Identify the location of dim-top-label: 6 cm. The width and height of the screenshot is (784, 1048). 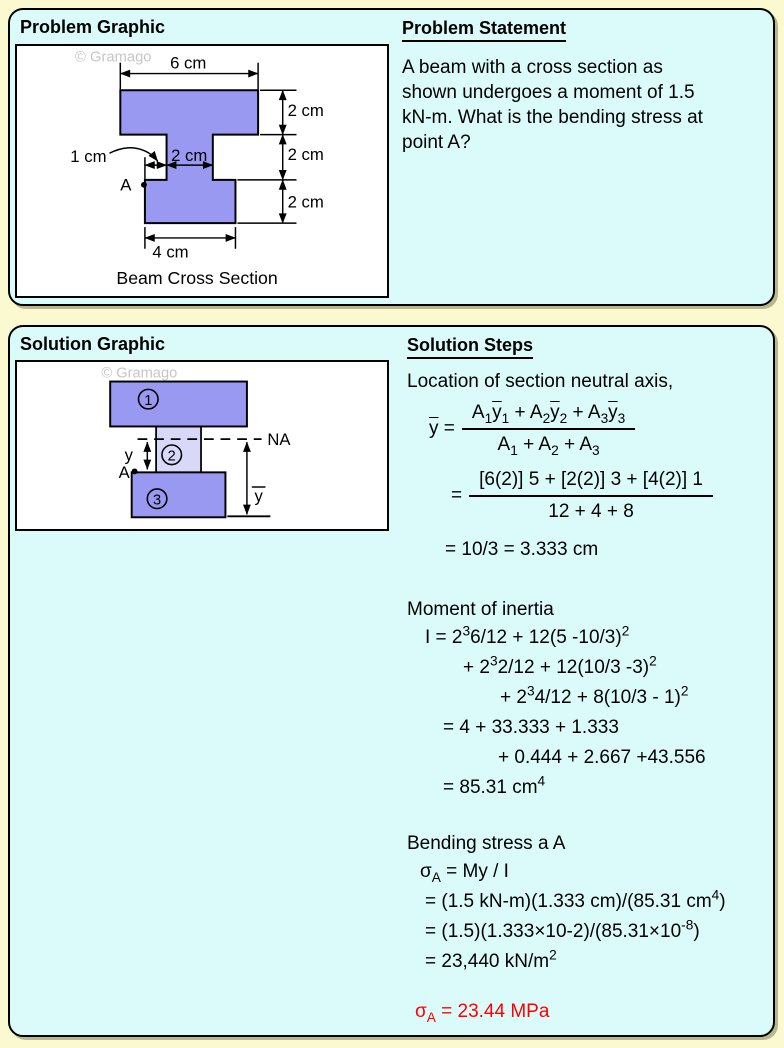
(188, 63).